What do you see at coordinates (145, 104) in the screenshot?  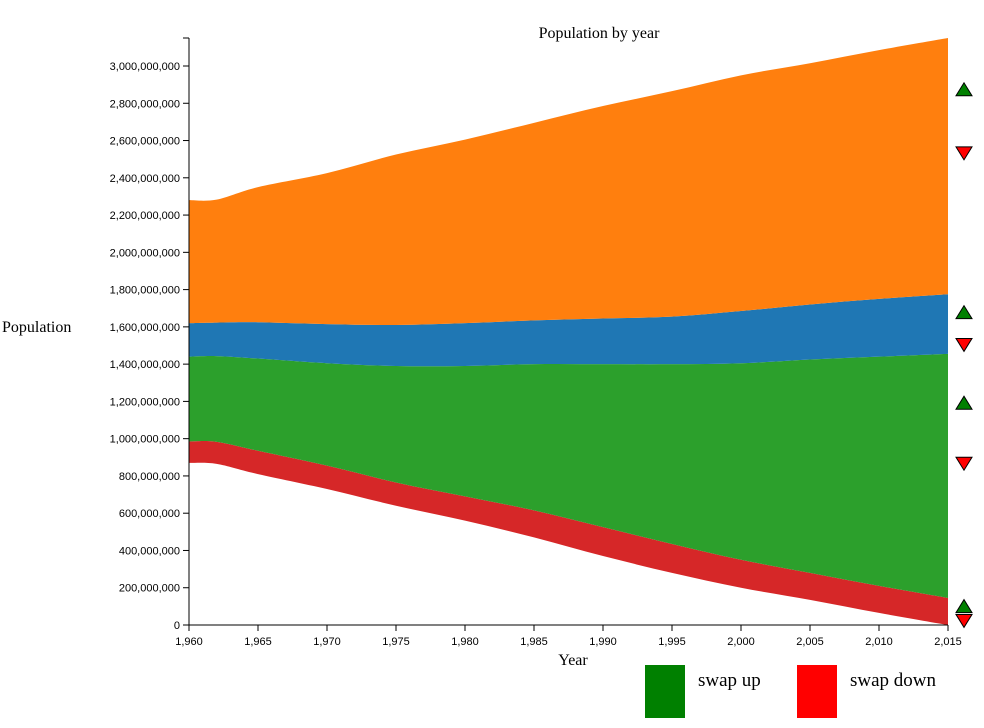 I see `y-tick-label: 2,800,000,000` at bounding box center [145, 104].